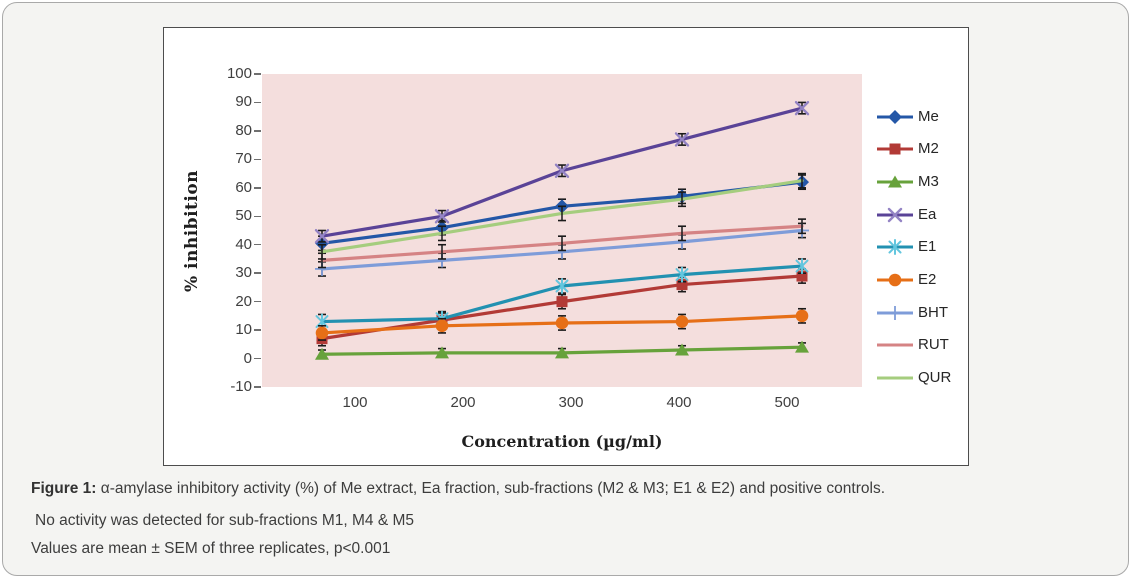  What do you see at coordinates (928, 181) in the screenshot?
I see `legend-item-label: M3` at bounding box center [928, 181].